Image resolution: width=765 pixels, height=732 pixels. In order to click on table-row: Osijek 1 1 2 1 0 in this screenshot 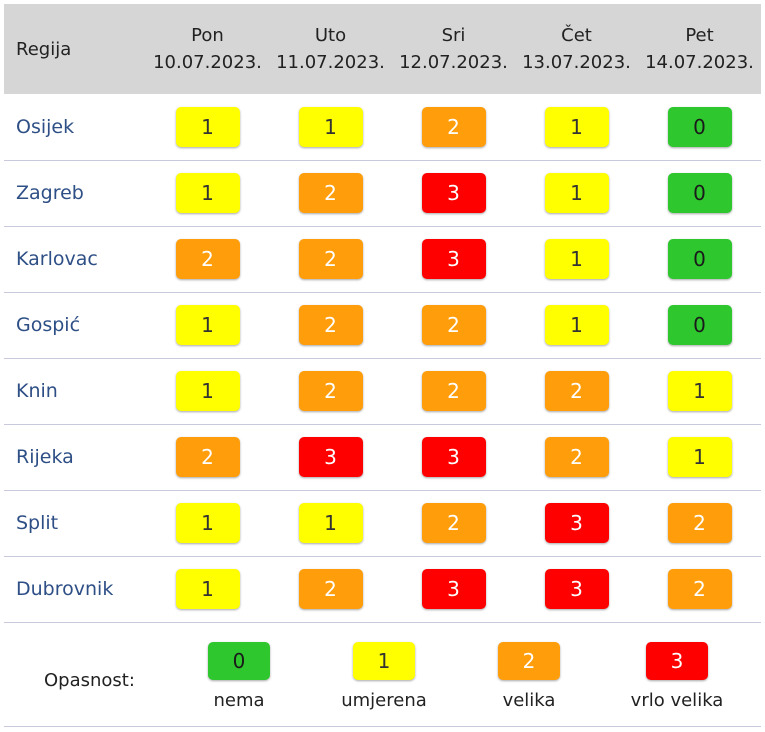, I will do `click(382, 127)`.